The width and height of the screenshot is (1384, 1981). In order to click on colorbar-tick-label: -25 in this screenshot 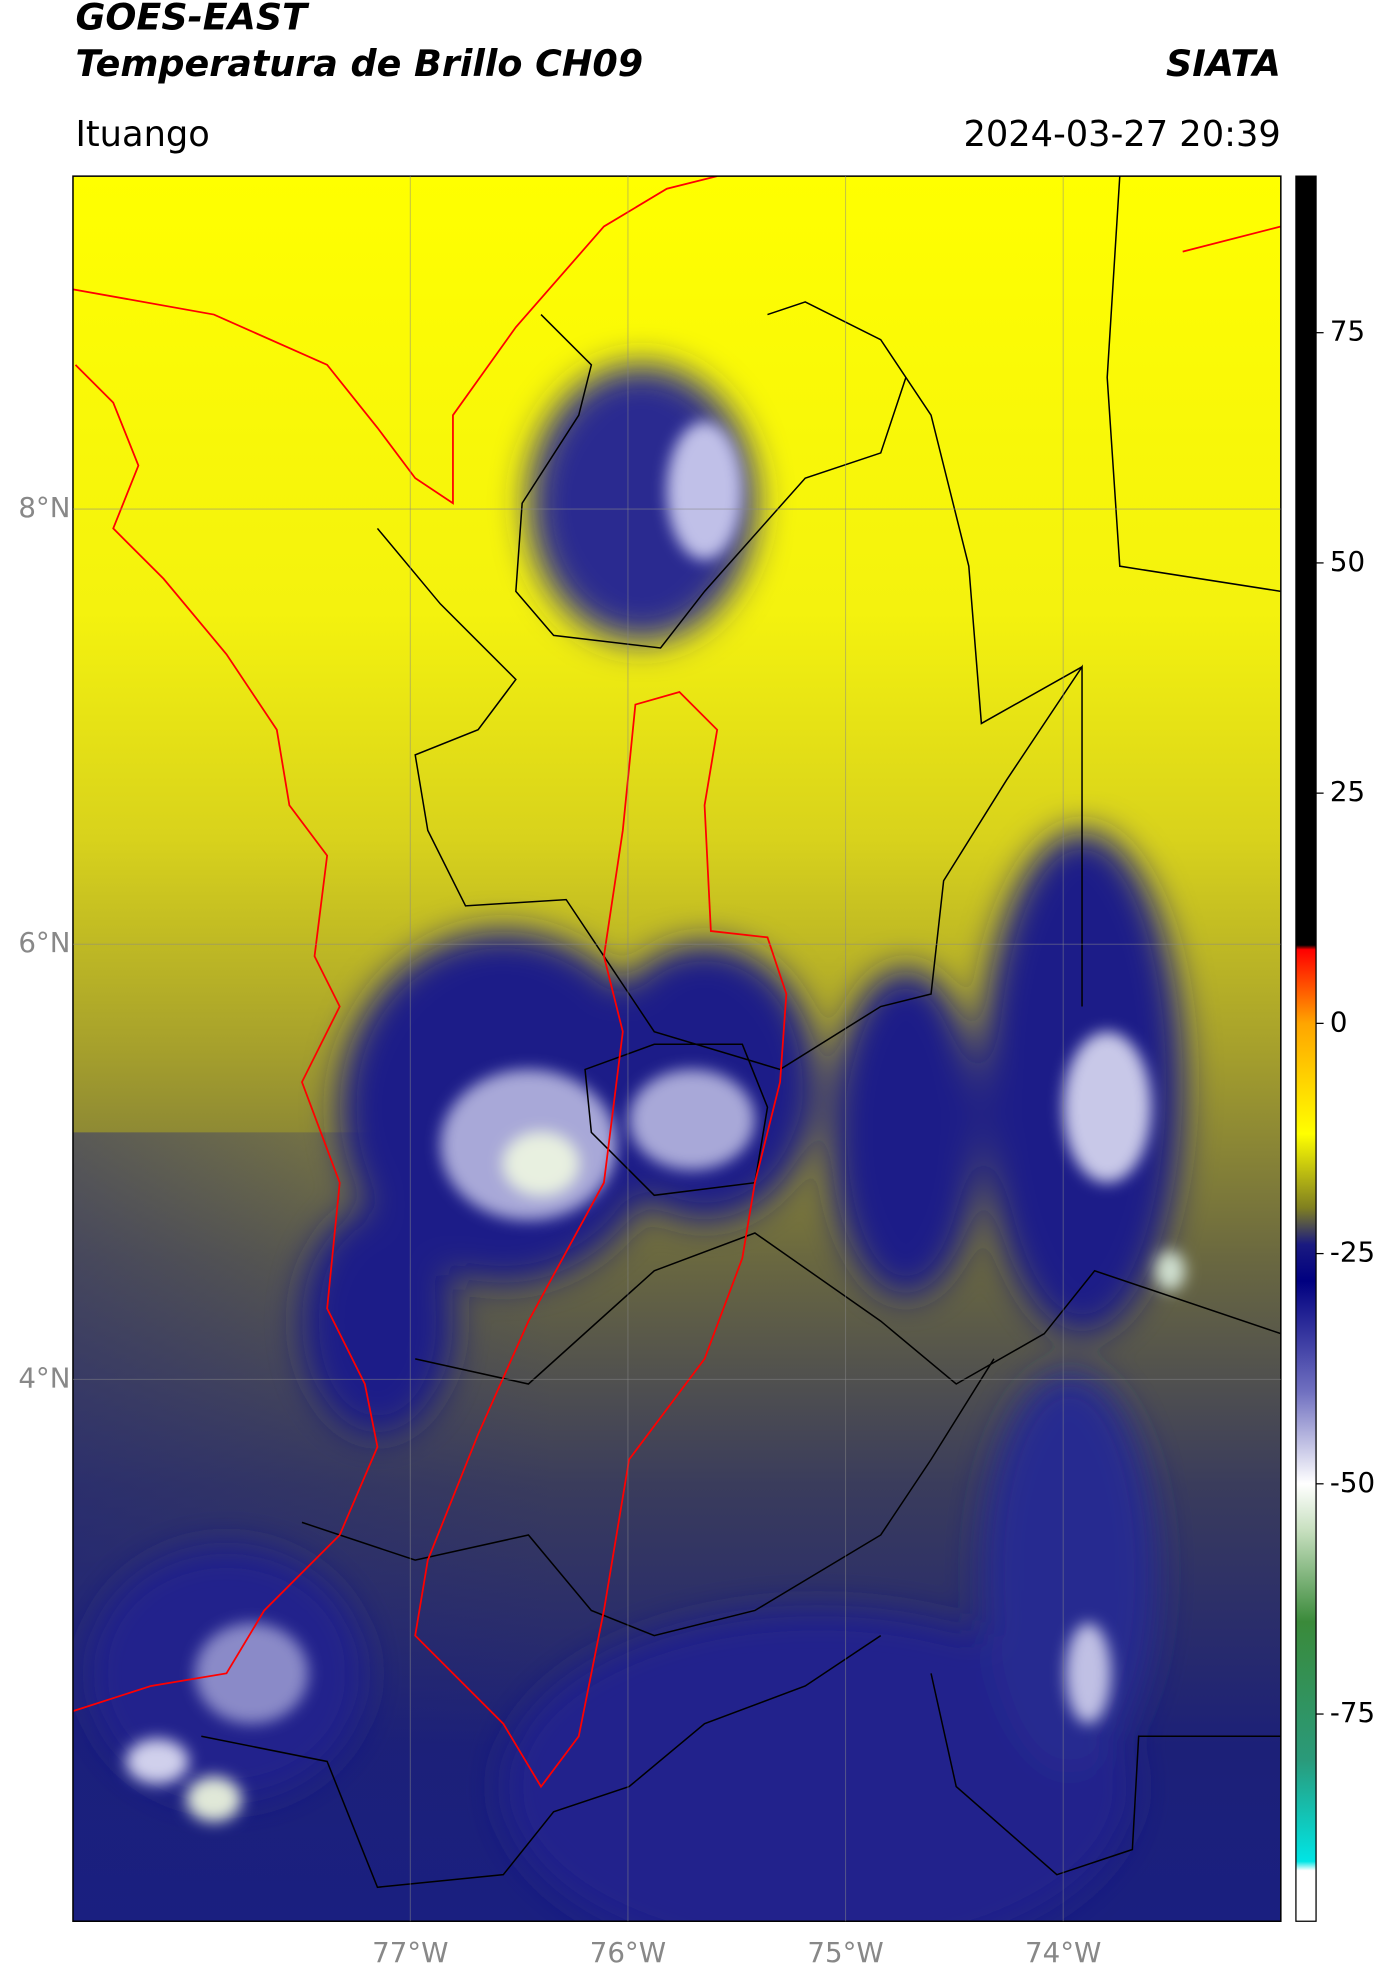, I will do `click(1352, 1252)`.